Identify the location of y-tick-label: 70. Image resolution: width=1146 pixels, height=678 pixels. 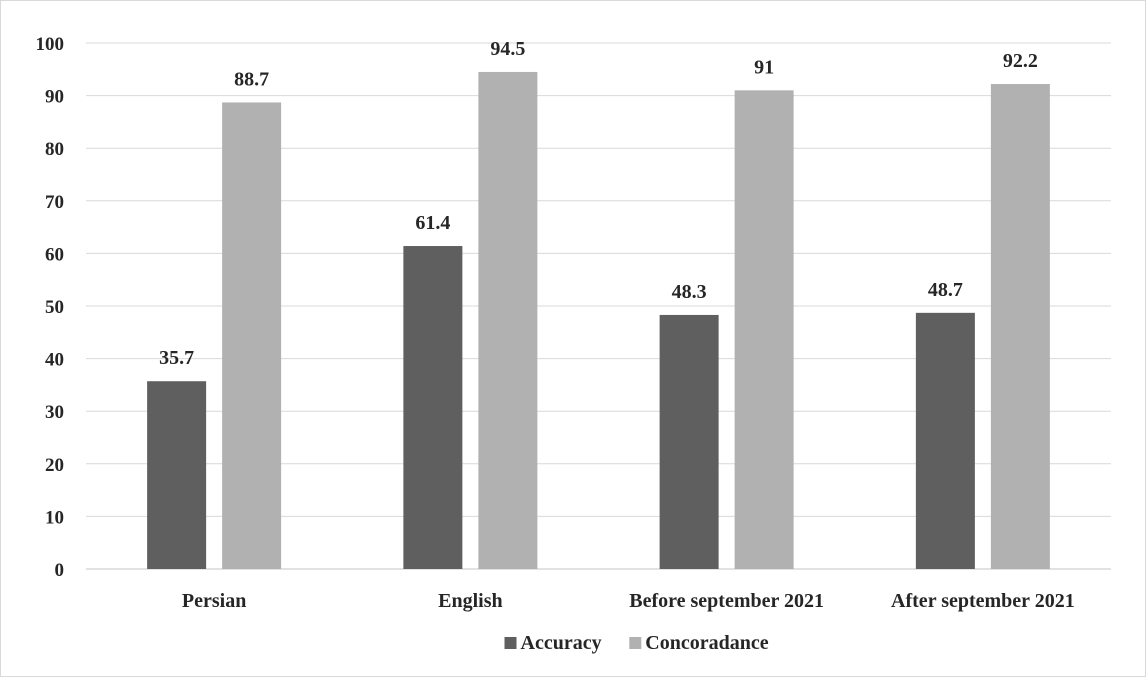
(54, 202).